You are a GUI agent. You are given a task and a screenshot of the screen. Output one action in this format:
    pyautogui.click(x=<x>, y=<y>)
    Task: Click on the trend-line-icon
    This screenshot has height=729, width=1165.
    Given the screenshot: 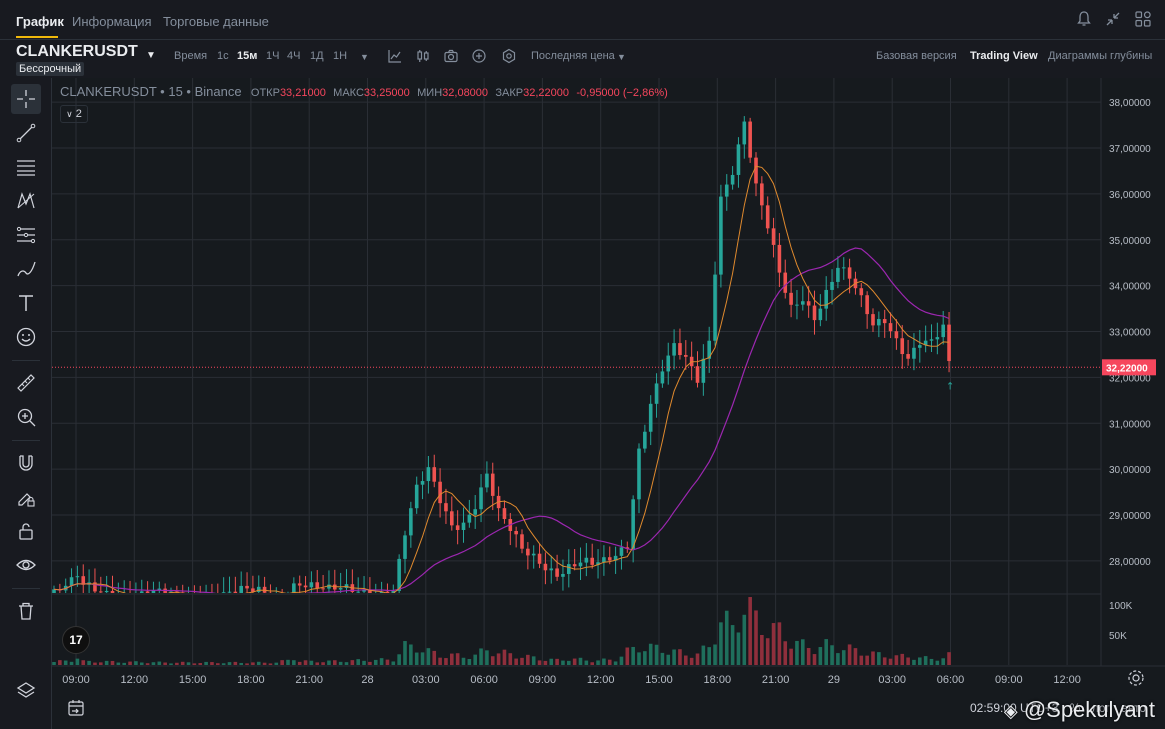 What is the action you would take?
    pyautogui.click(x=26, y=133)
    